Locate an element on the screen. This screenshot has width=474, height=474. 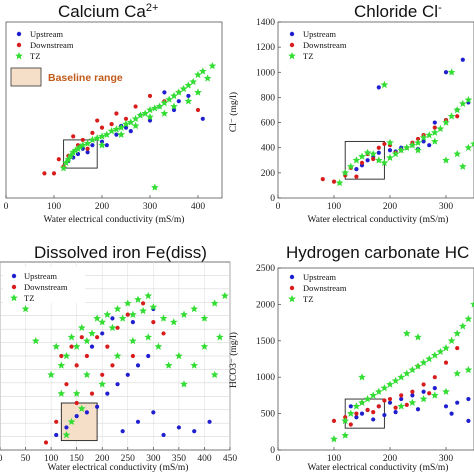
iron-chart-title: Dissolved iron Fe(diss) is located at coordinates (120, 252).